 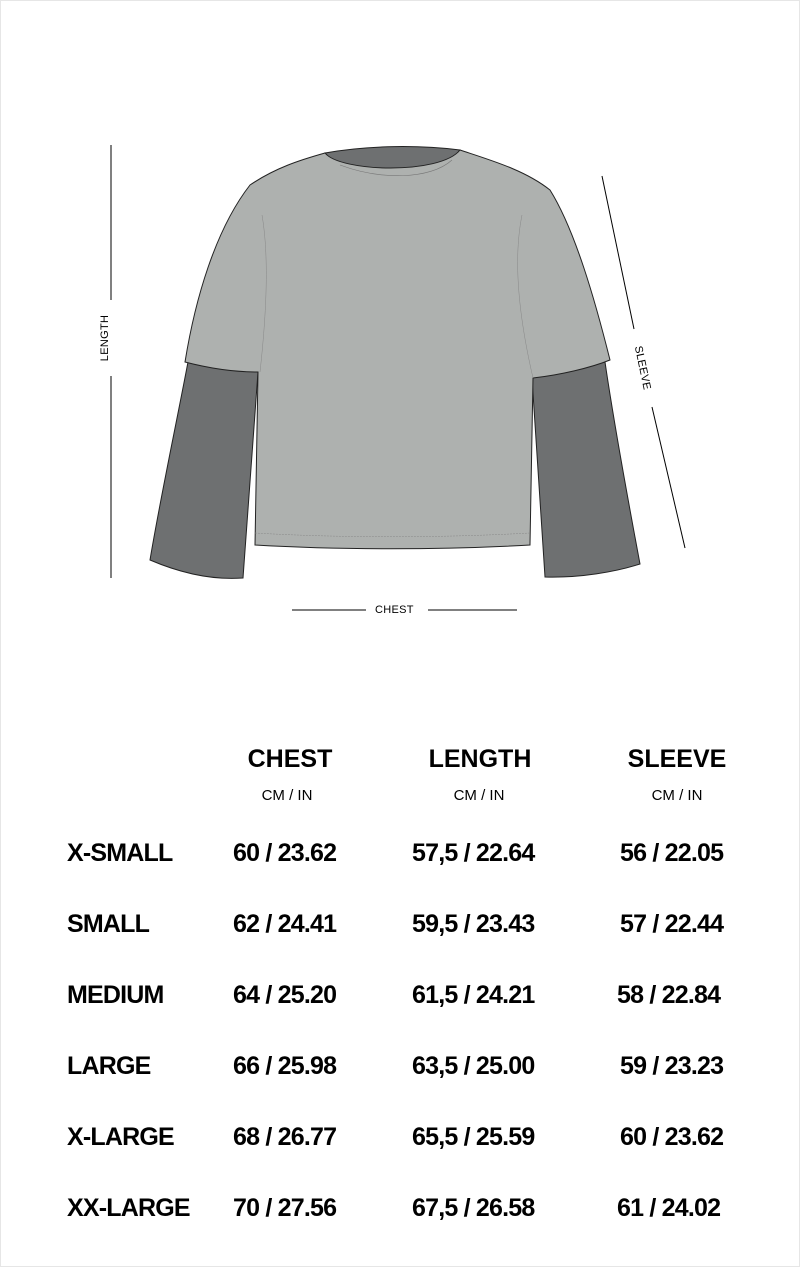 I want to click on chest-value: 70 / 27.56, so click(x=285, y=1208).